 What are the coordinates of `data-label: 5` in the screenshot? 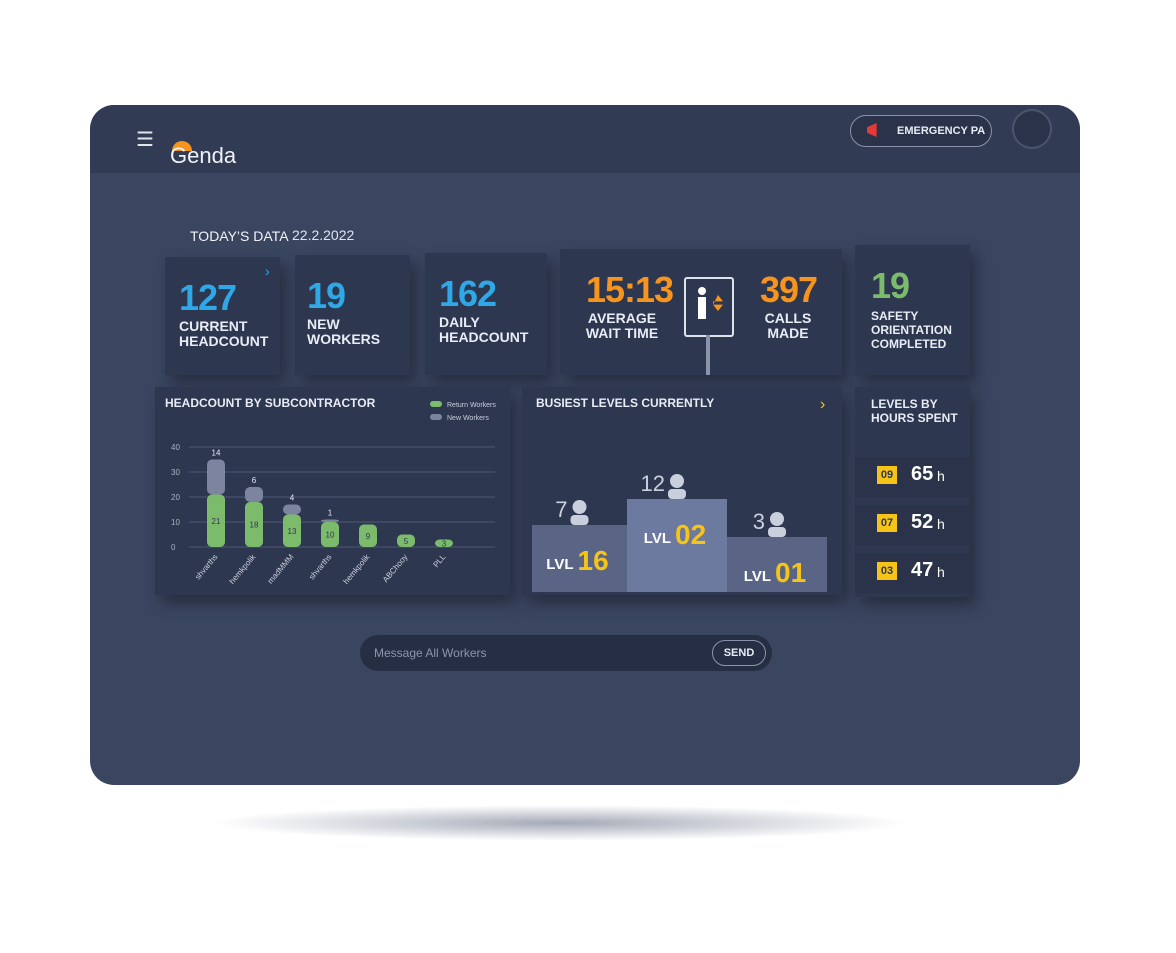 It's located at (406, 541).